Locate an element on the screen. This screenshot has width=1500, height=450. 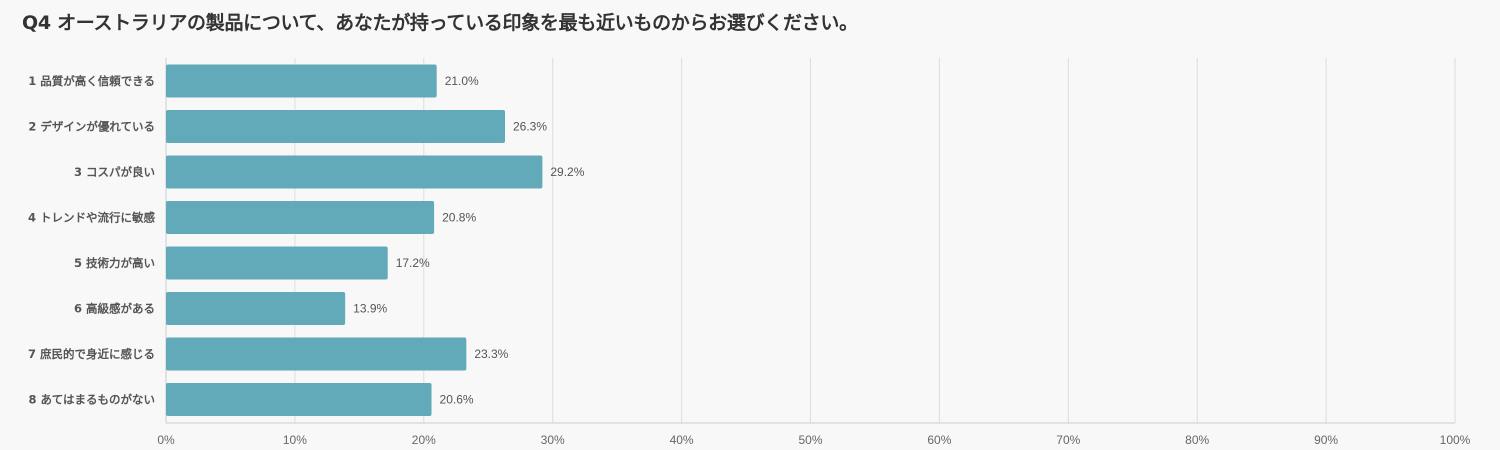
category-label: 3 コスパが良い is located at coordinates (114, 172).